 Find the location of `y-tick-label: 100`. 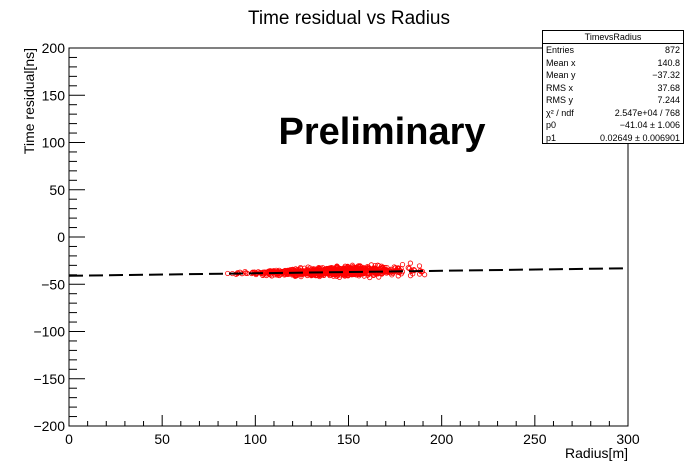

y-tick-label: 100 is located at coordinates (54, 143).